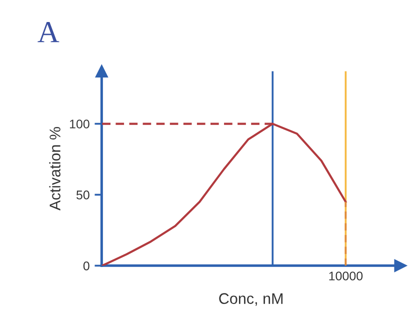 This screenshot has height=324, width=415. I want to click on text: 10000, so click(346, 276).